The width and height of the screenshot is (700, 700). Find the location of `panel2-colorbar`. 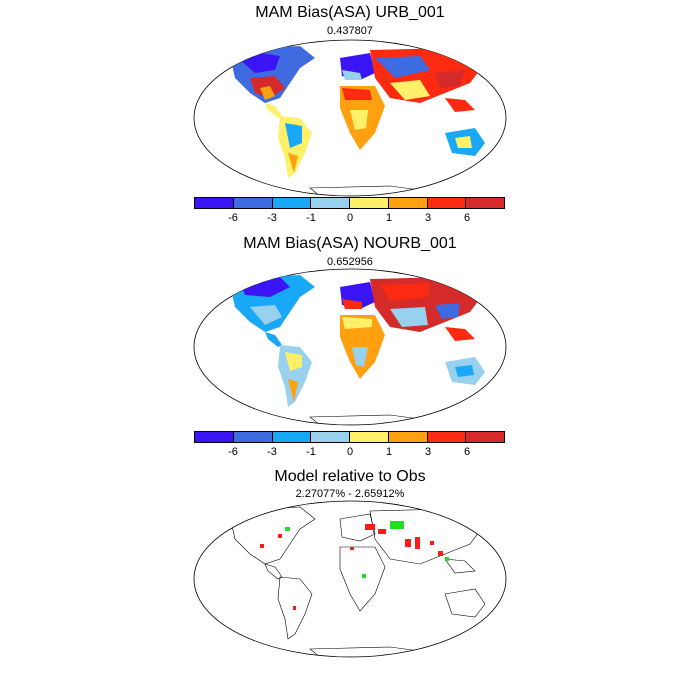

panel2-colorbar is located at coordinates (349, 437).